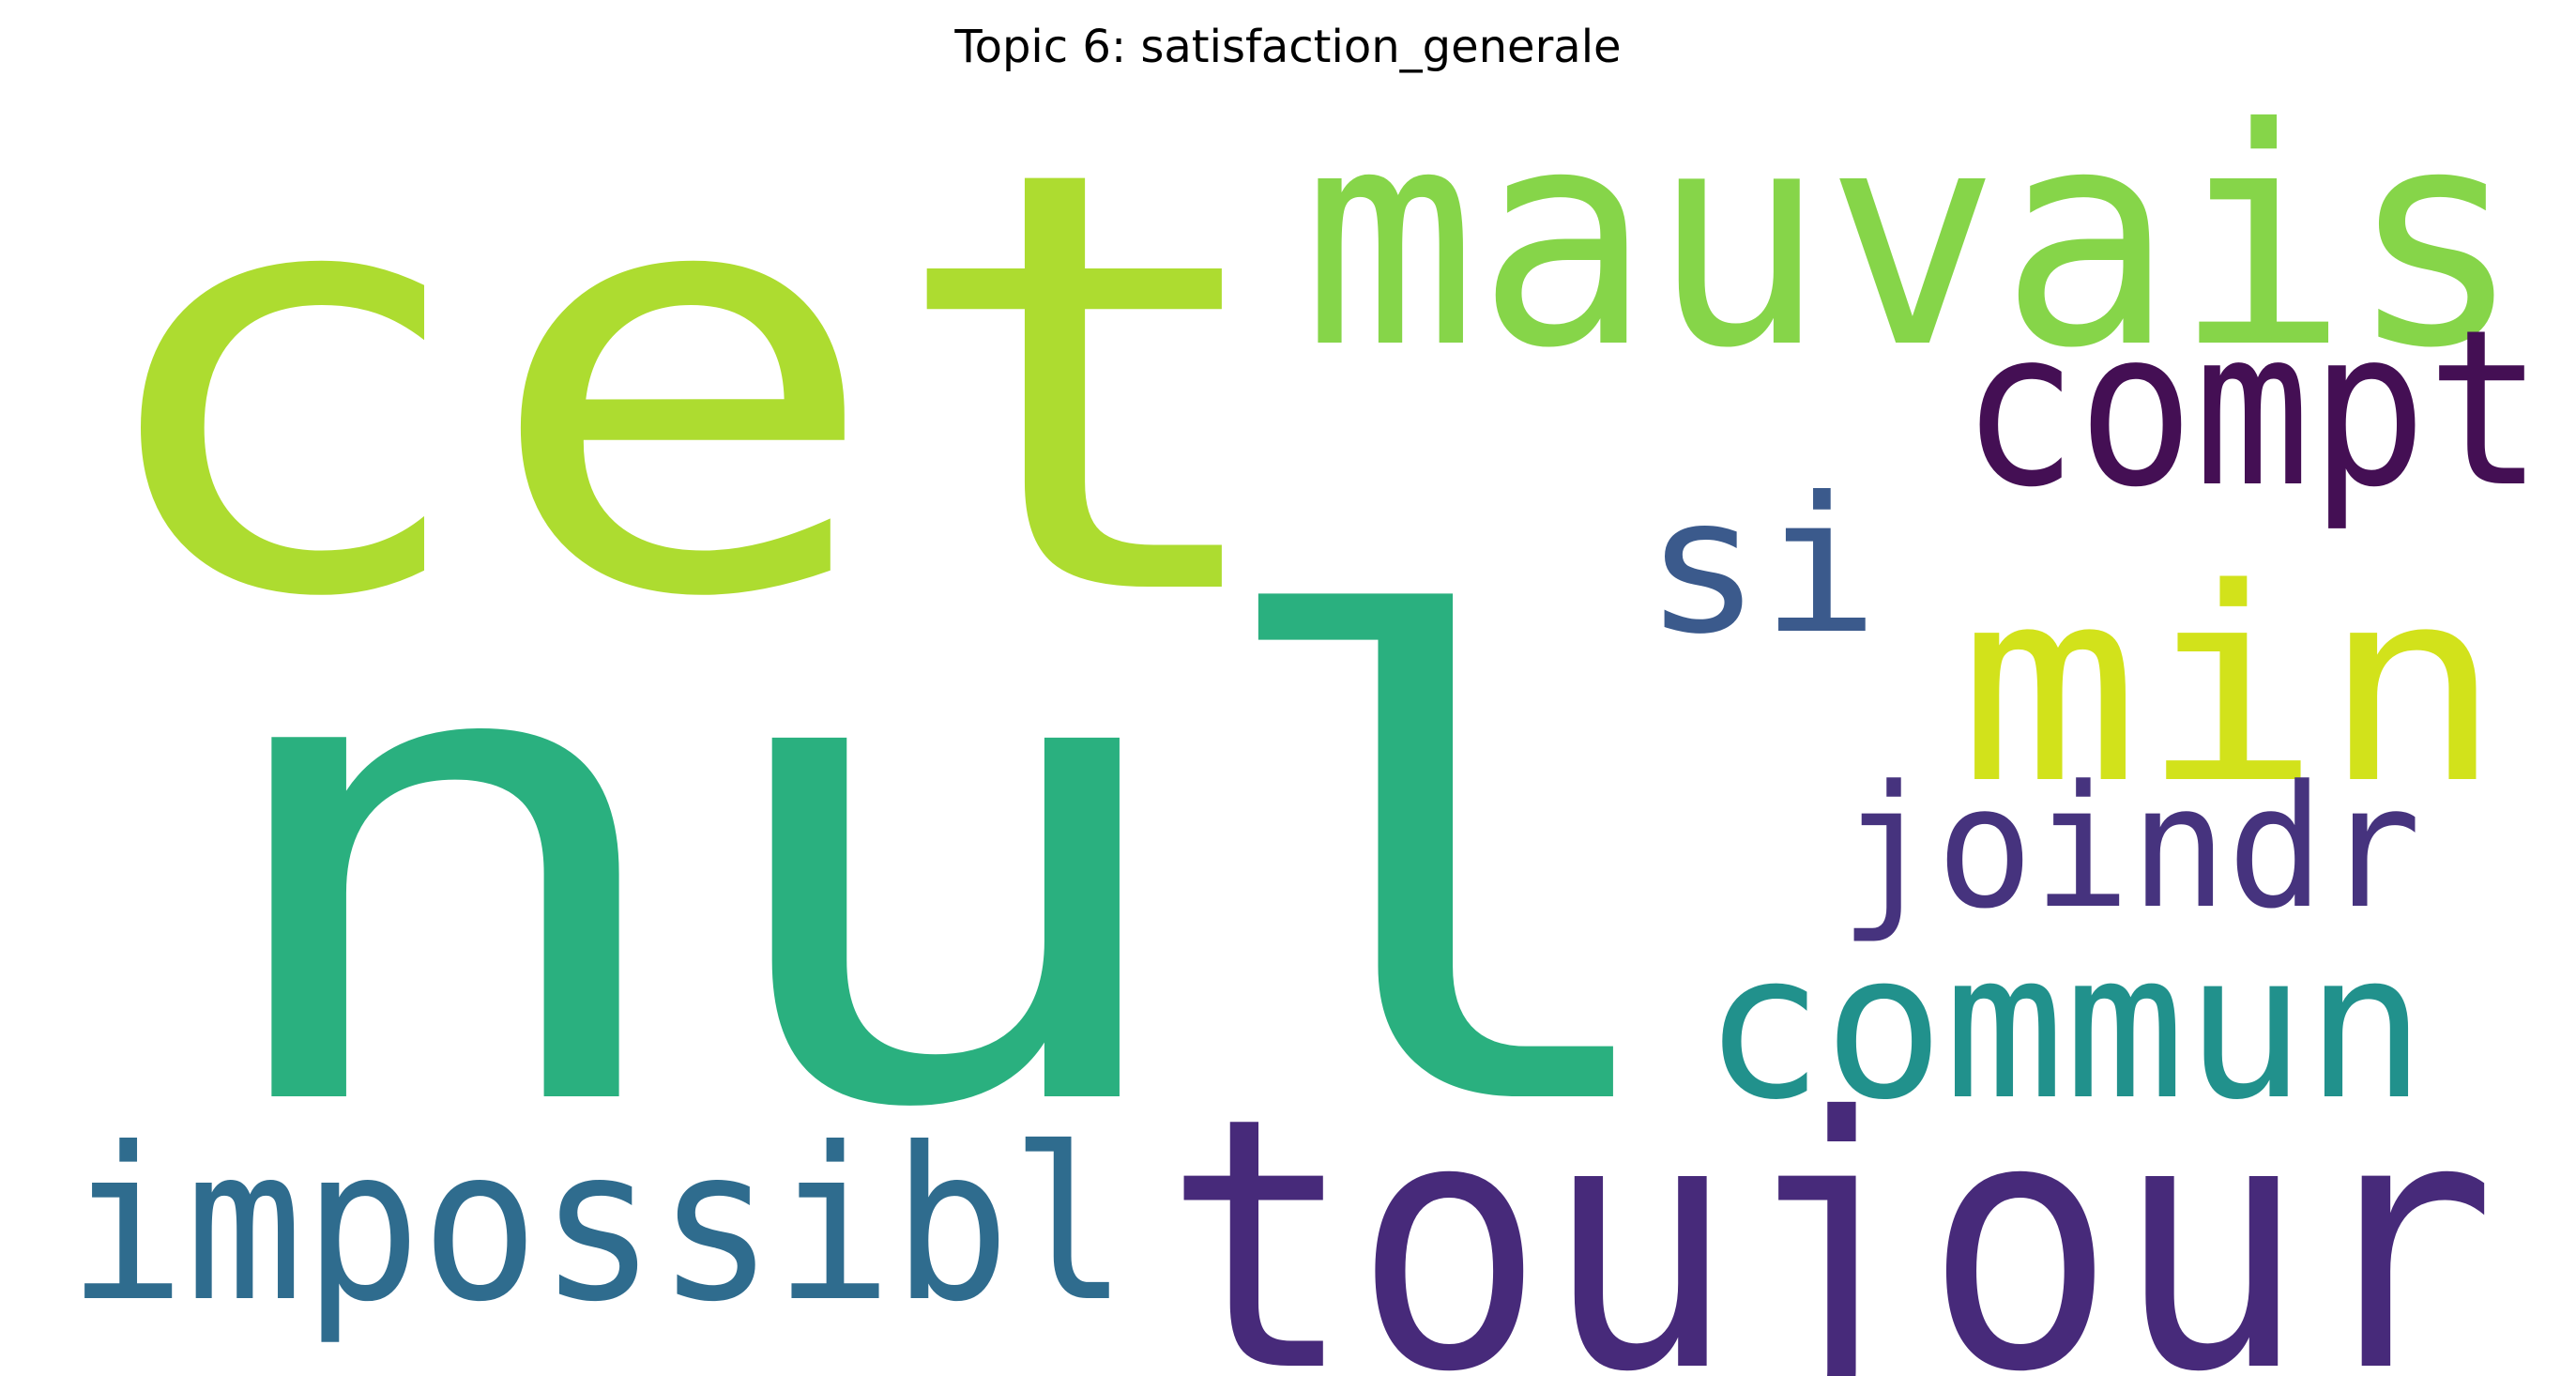  Describe the element at coordinates (2231, 687) in the screenshot. I see `word-min: min` at that location.